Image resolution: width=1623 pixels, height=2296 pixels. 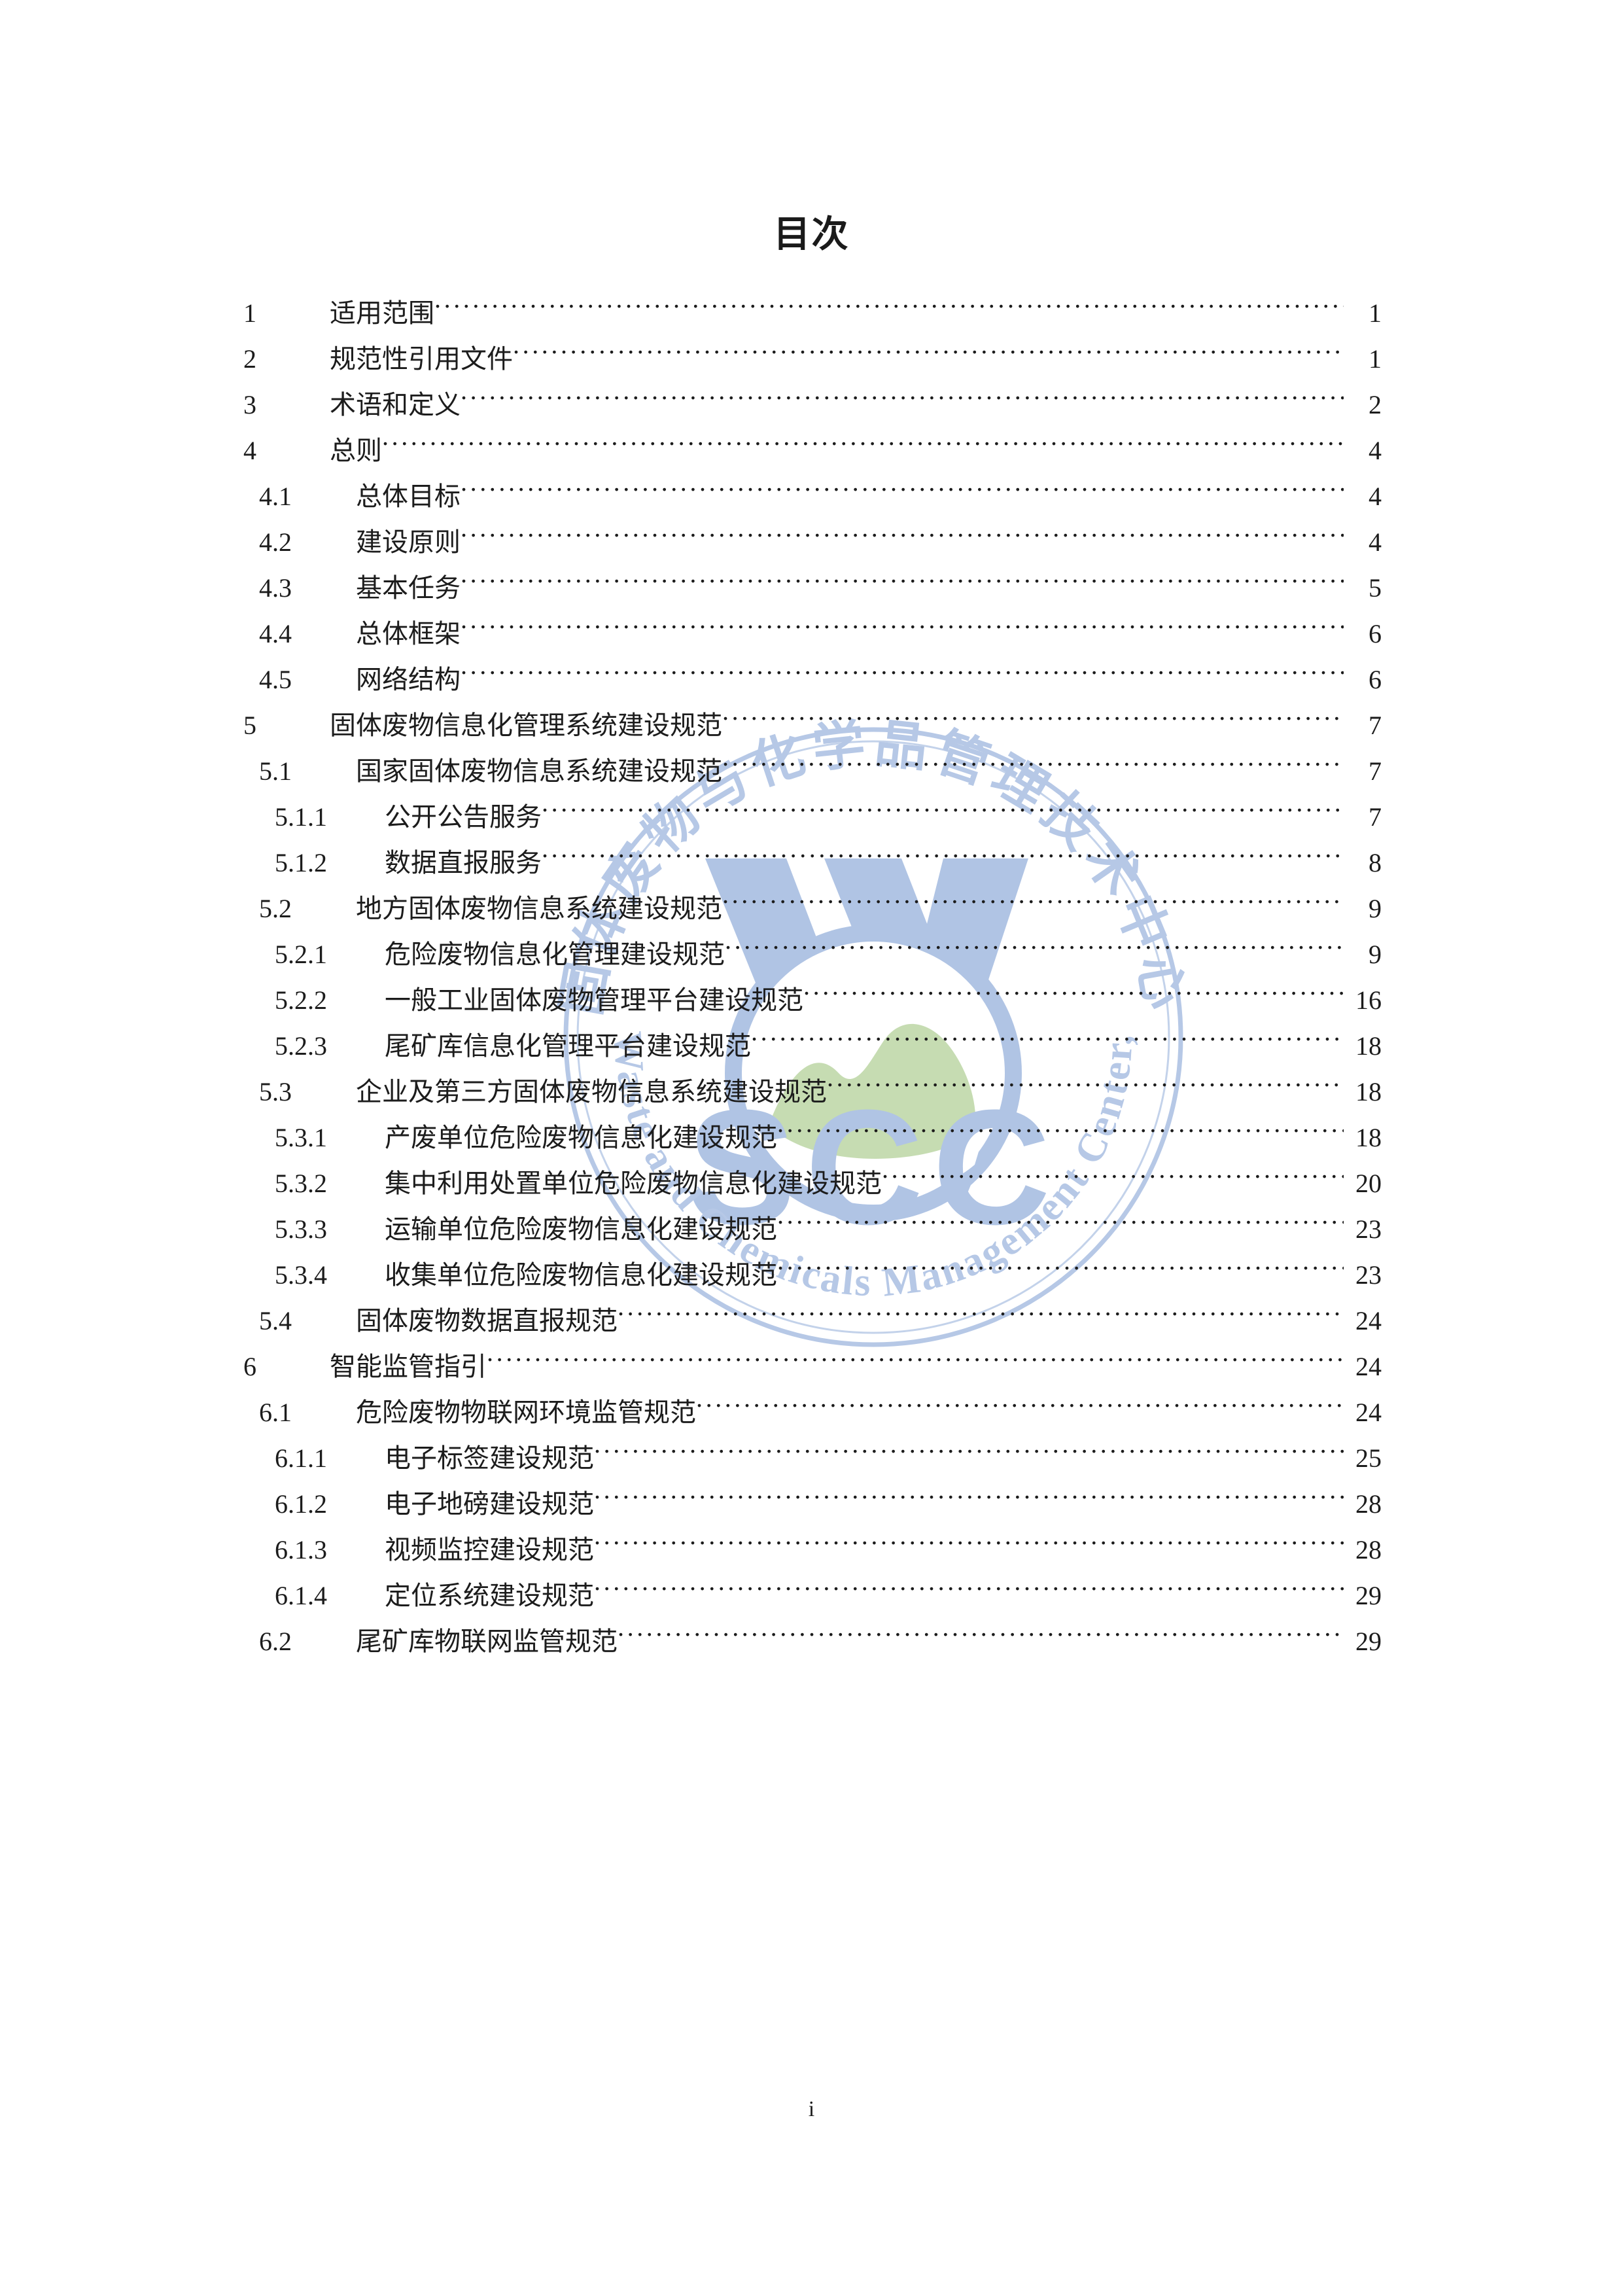 I want to click on toc-entry-number: 5.1, so click(x=276, y=771).